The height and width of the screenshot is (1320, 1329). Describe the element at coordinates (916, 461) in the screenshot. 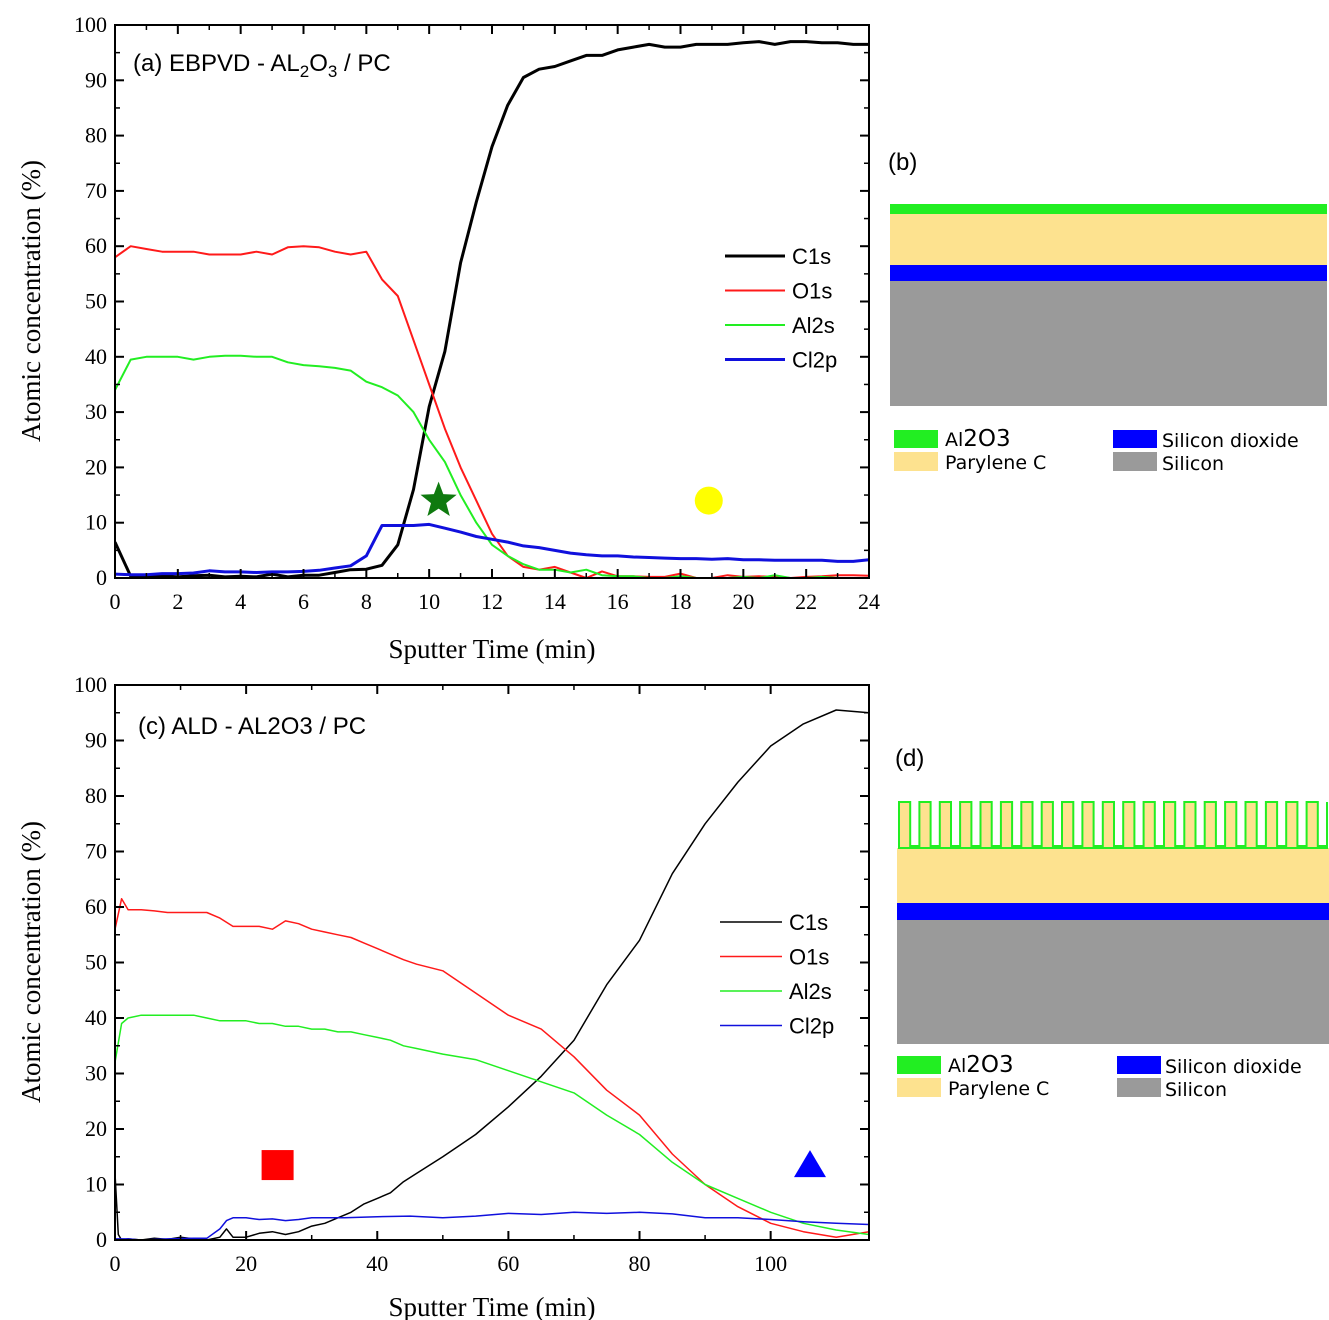

I see `diagram-b-legend-parylene-swatch` at that location.